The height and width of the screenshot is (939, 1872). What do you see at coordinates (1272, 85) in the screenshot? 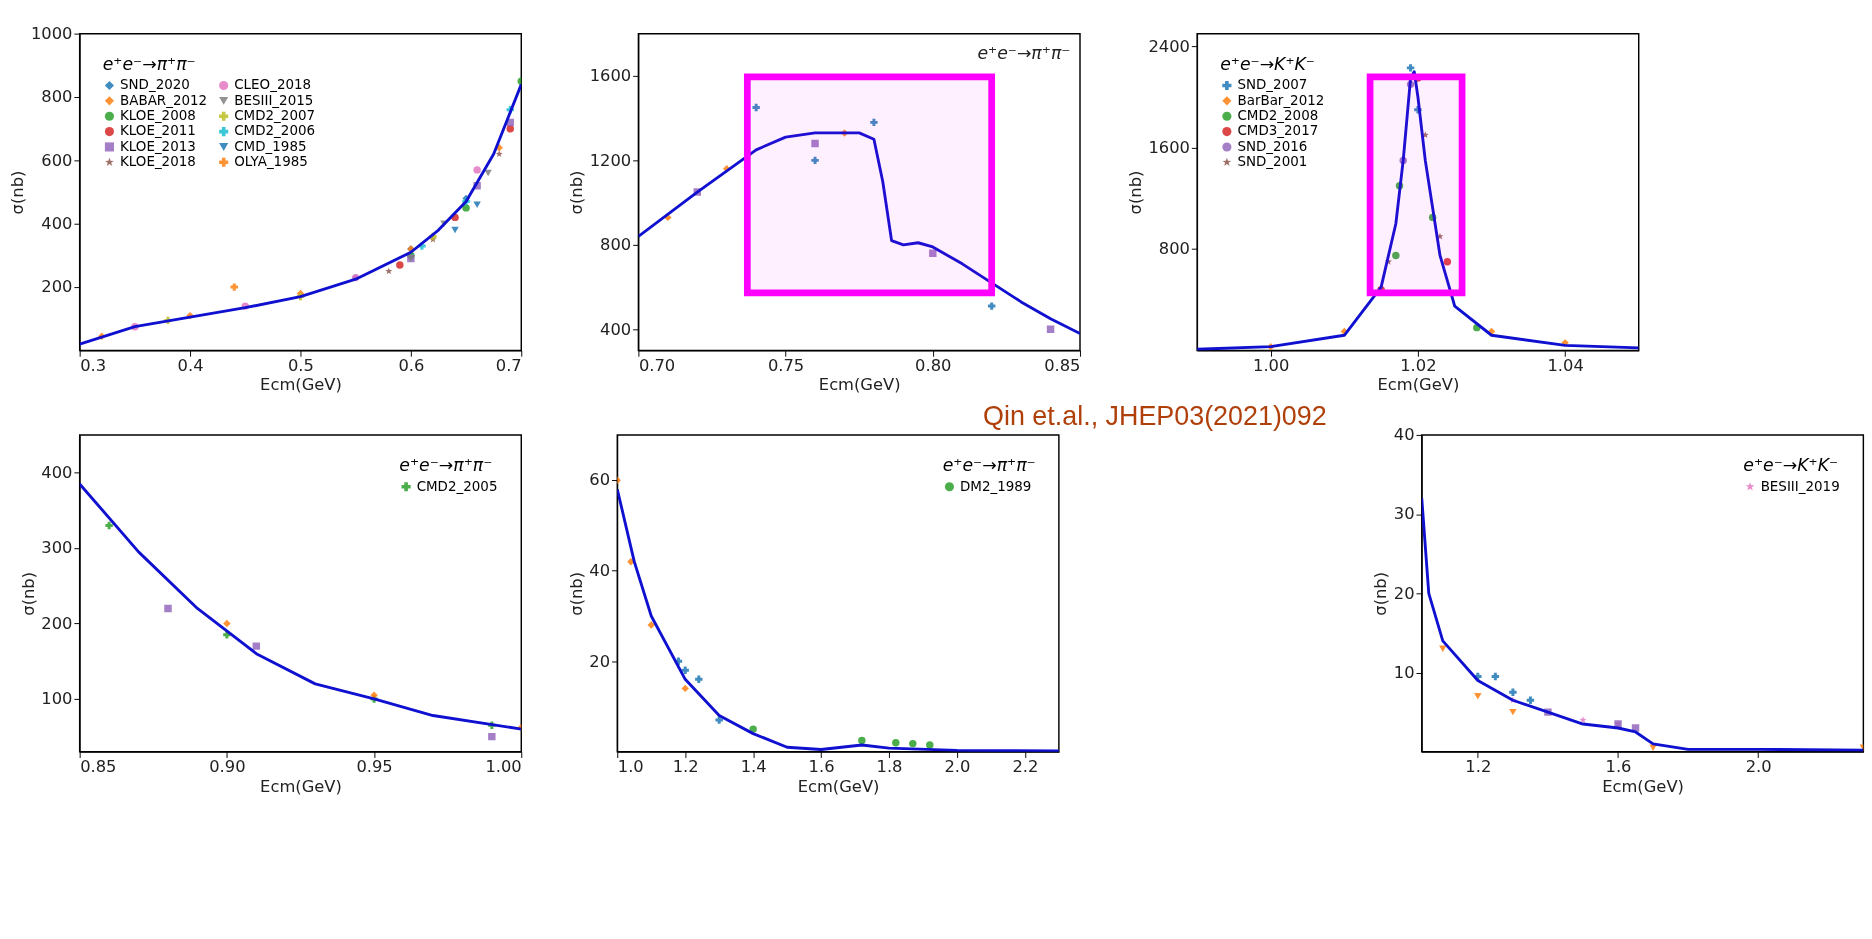
I see `legend-label: SND_2007` at bounding box center [1272, 85].